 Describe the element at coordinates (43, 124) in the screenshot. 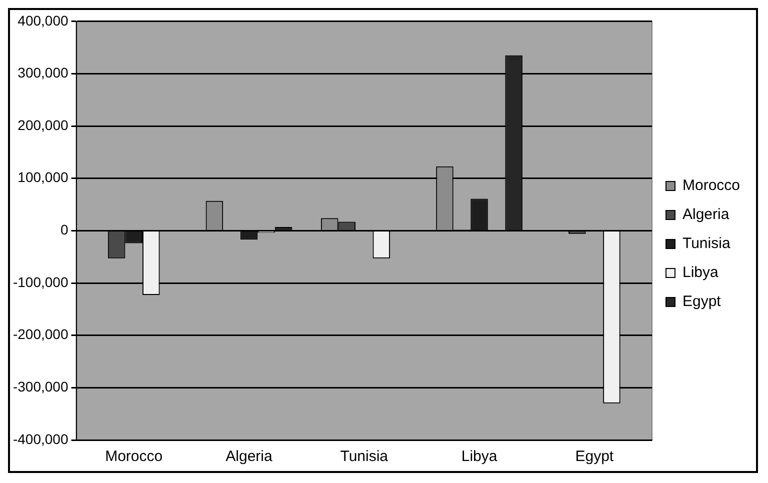

I see `y-tick-label: 200,000` at that location.